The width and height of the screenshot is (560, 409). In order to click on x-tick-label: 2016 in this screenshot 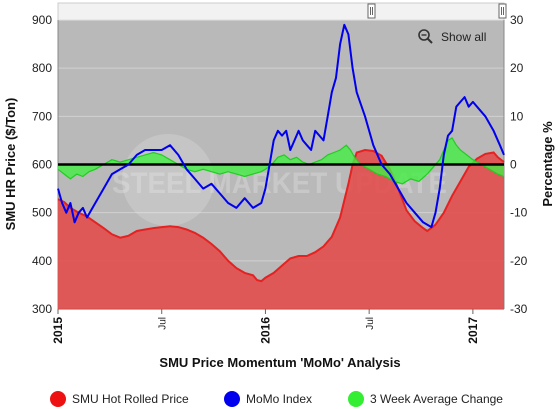, I will do `click(265, 330)`.